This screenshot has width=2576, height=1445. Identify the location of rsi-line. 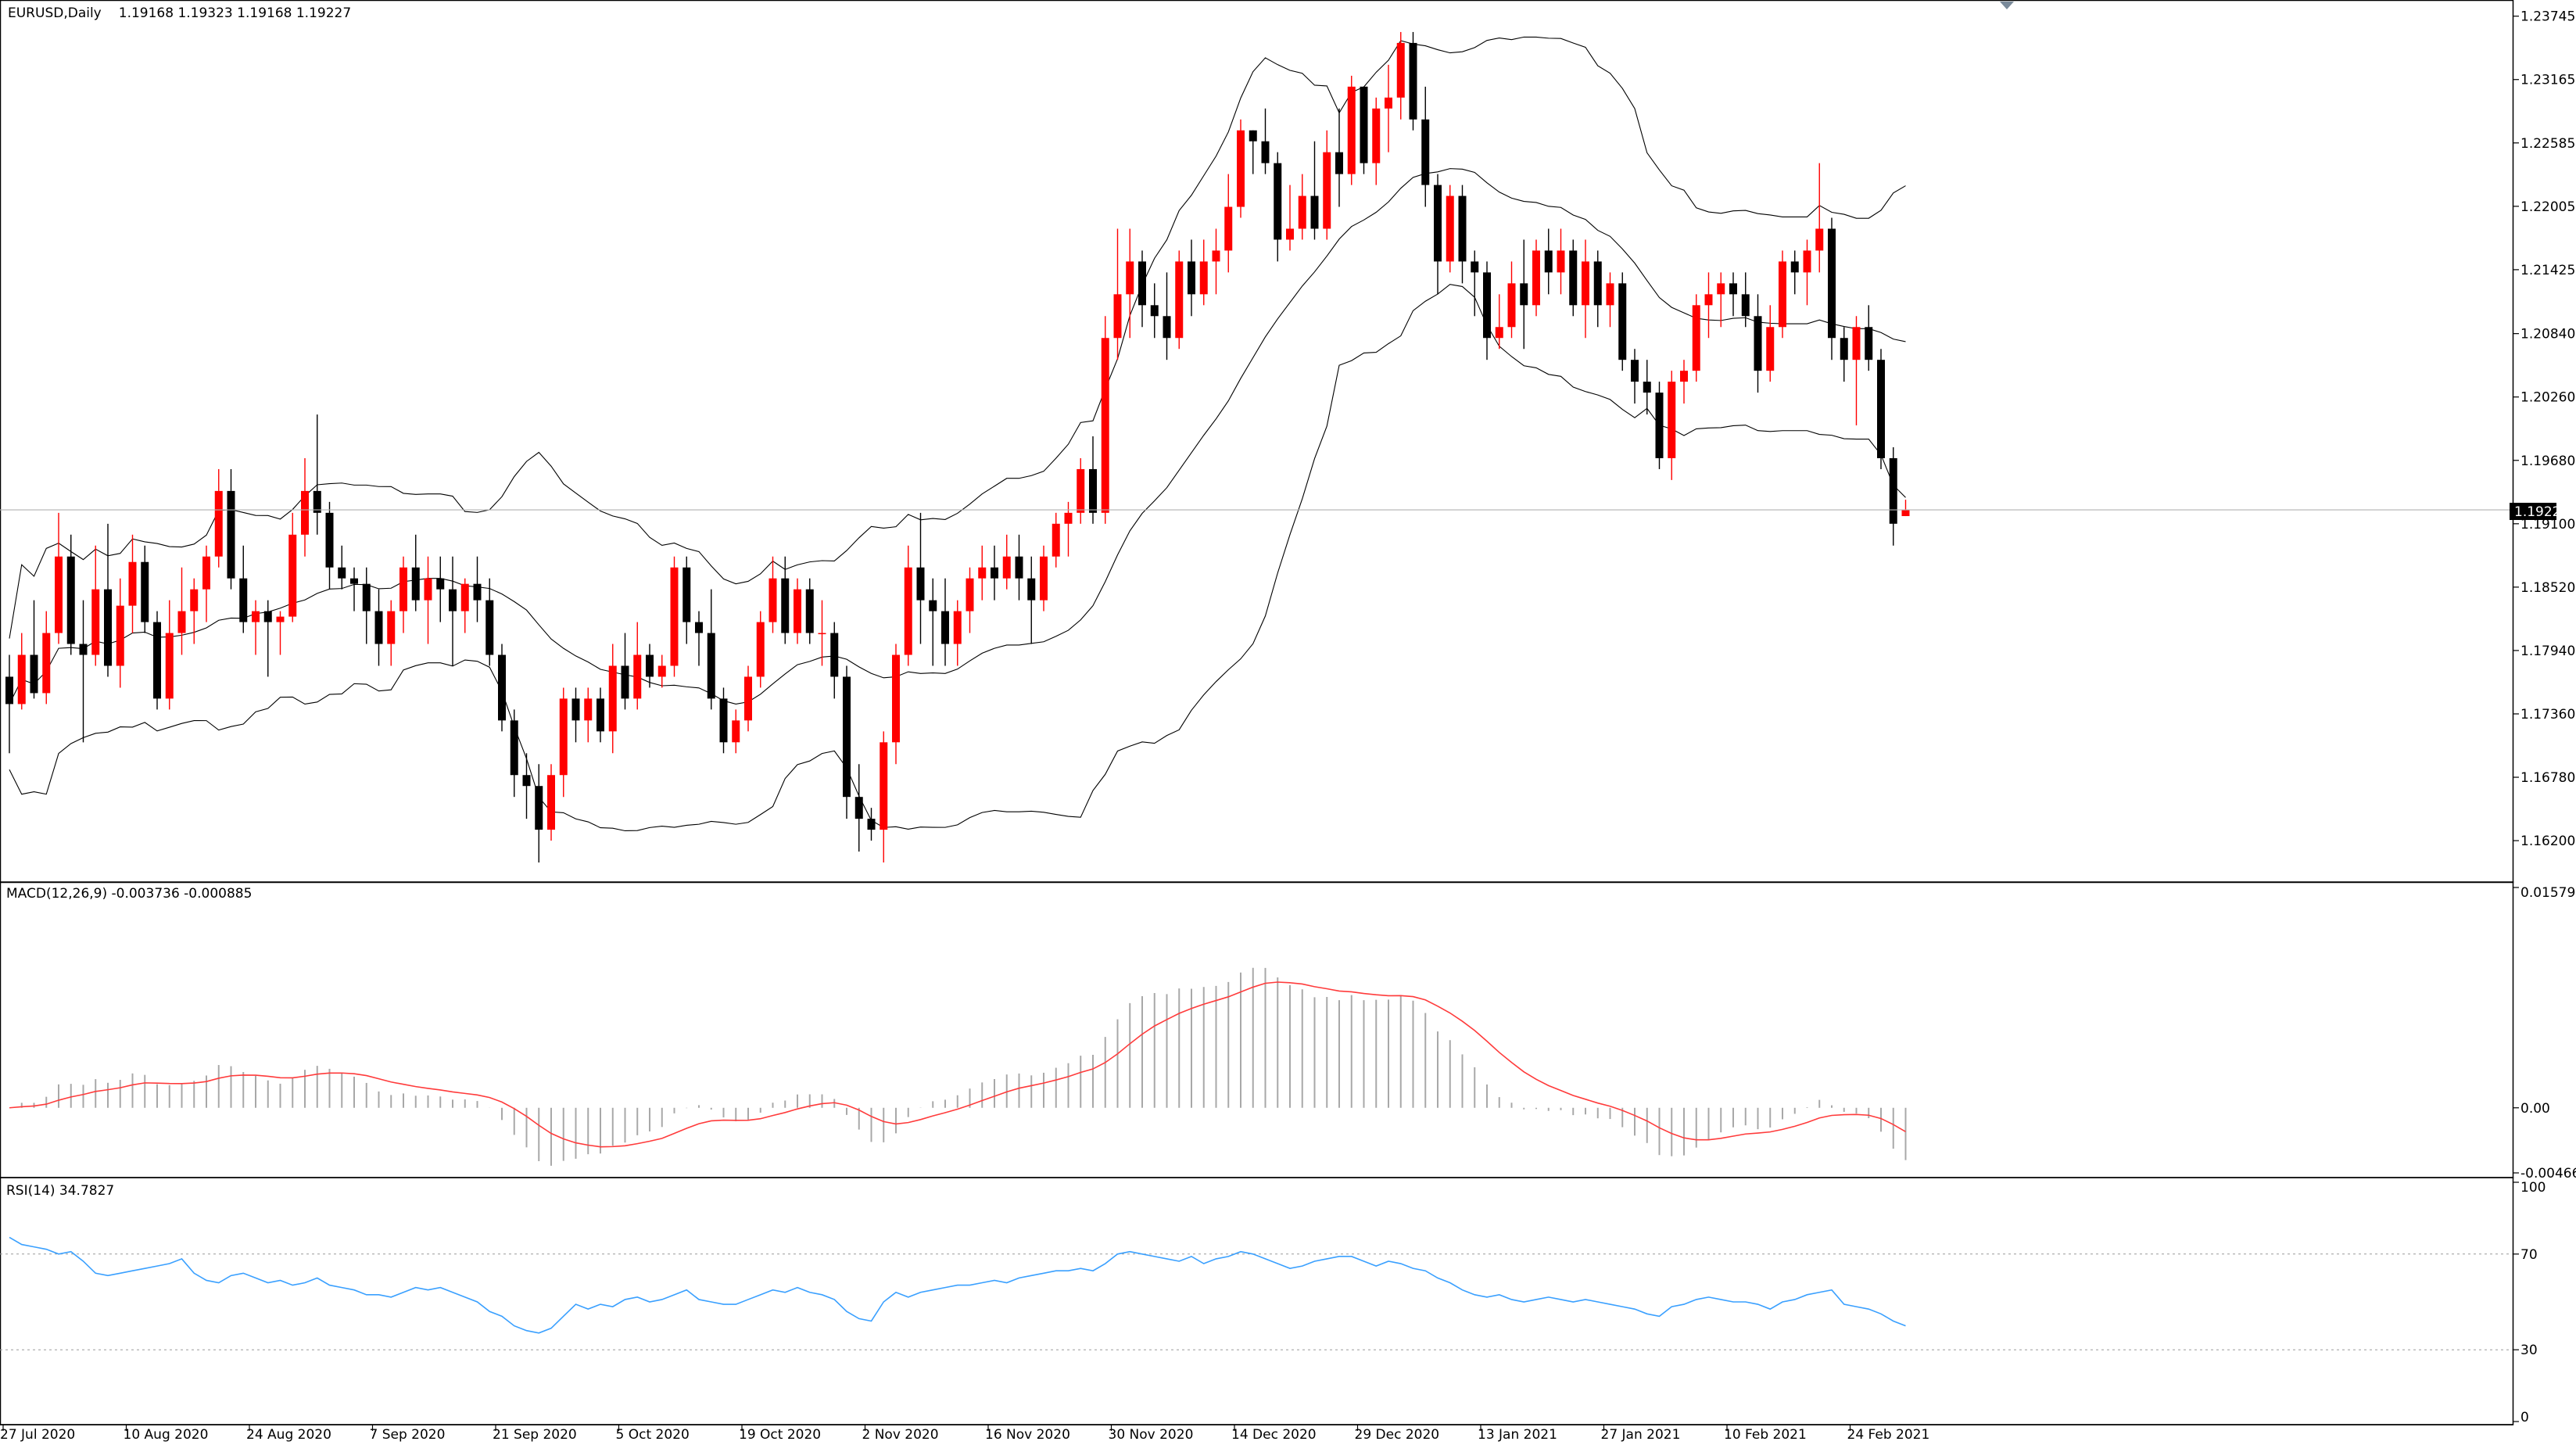
(958, 1285).